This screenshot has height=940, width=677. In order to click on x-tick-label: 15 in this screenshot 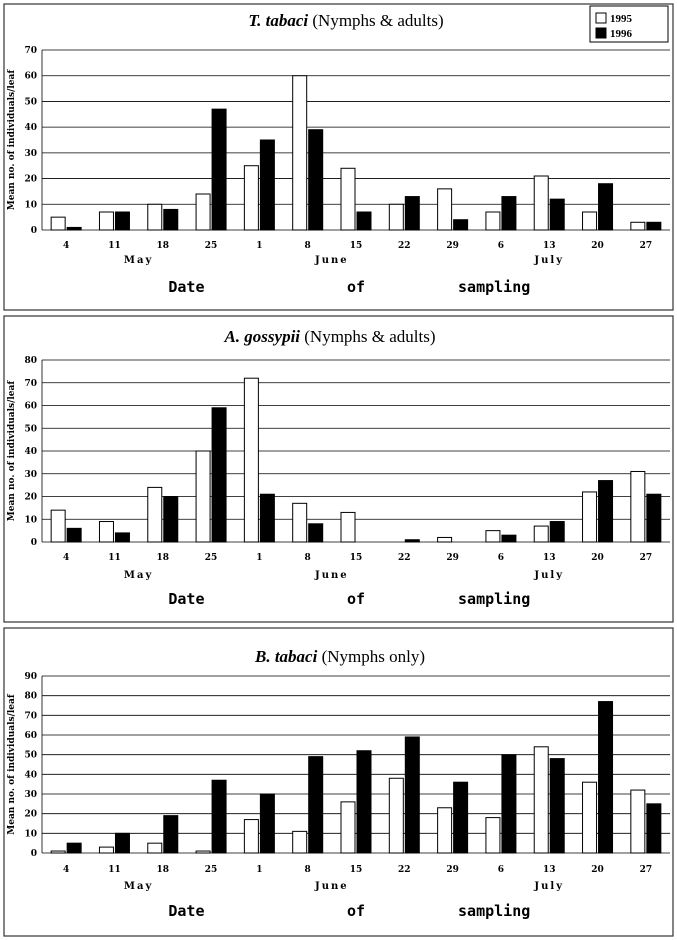, I will do `click(356, 246)`.